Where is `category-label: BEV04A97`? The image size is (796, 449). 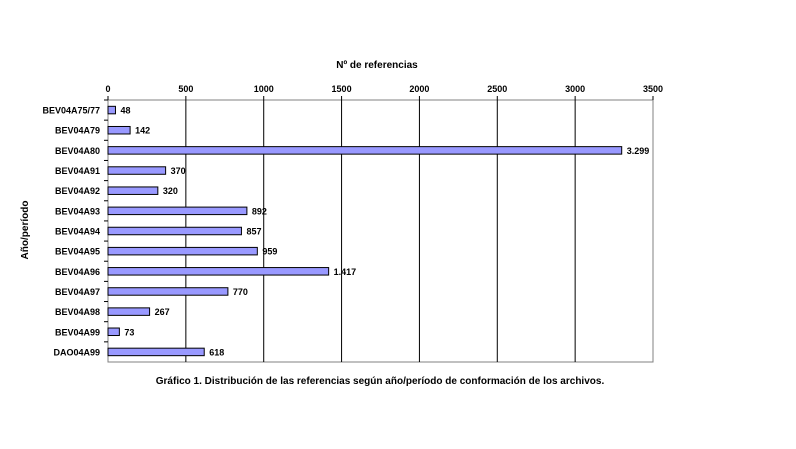
category-label: BEV04A97 is located at coordinates (77, 292).